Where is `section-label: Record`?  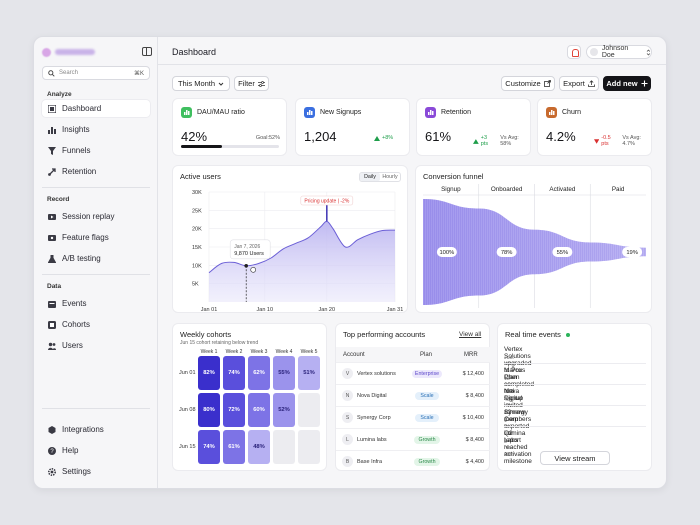 section-label: Record is located at coordinates (58, 199).